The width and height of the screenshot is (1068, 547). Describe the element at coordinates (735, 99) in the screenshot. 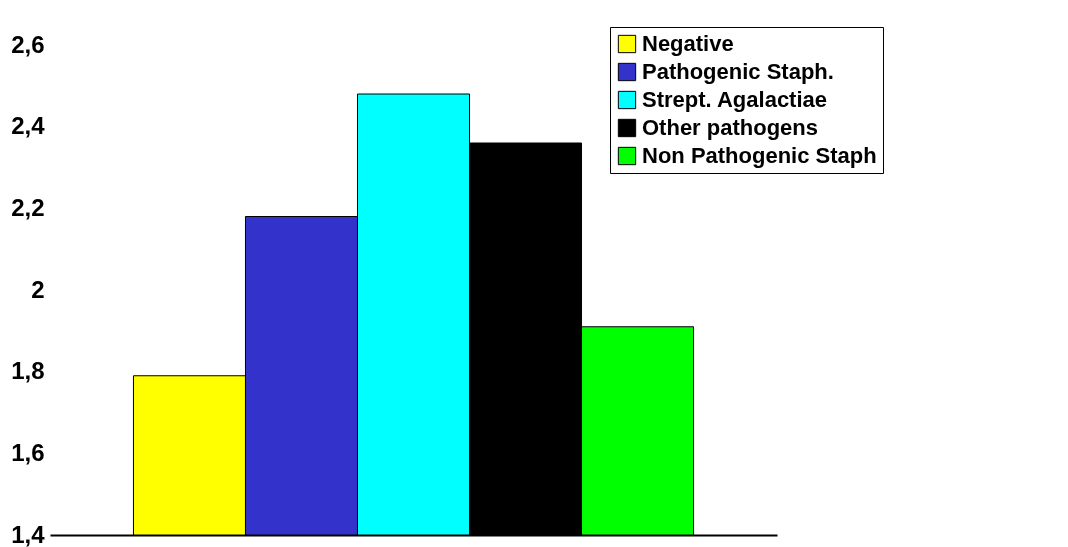

I see `legend-label: Strept. Agalactiae` at that location.